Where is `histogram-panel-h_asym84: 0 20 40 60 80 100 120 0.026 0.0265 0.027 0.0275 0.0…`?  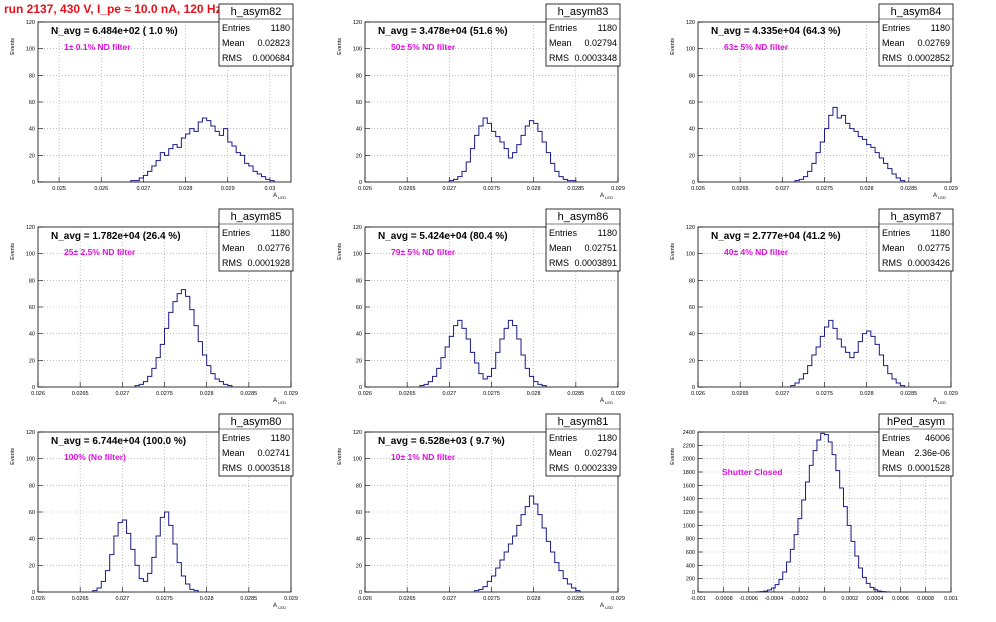
histogram-panel-h_asym84: 0 20 40 60 80 100 120 0.026 0.0265 0.027 0.0275 0.0… is located at coordinates (814, 101).